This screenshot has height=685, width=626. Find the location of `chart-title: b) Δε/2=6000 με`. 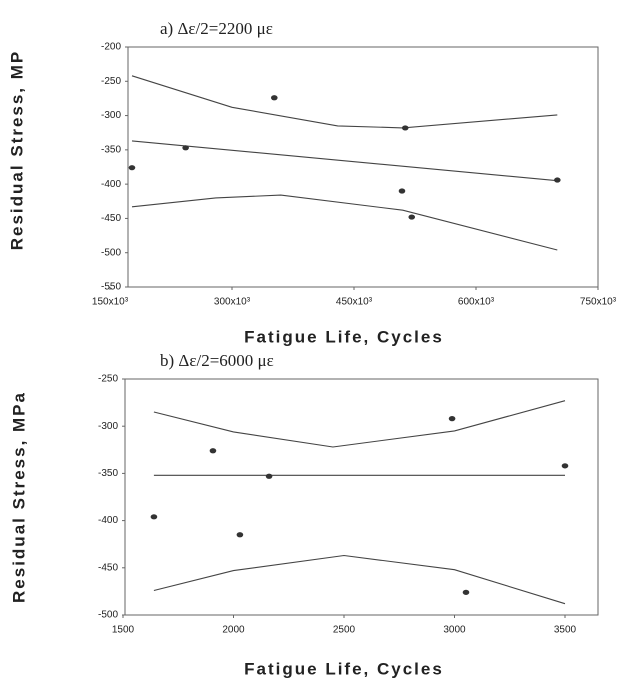

chart-title: b) Δε/2=6000 με is located at coordinates (217, 360).